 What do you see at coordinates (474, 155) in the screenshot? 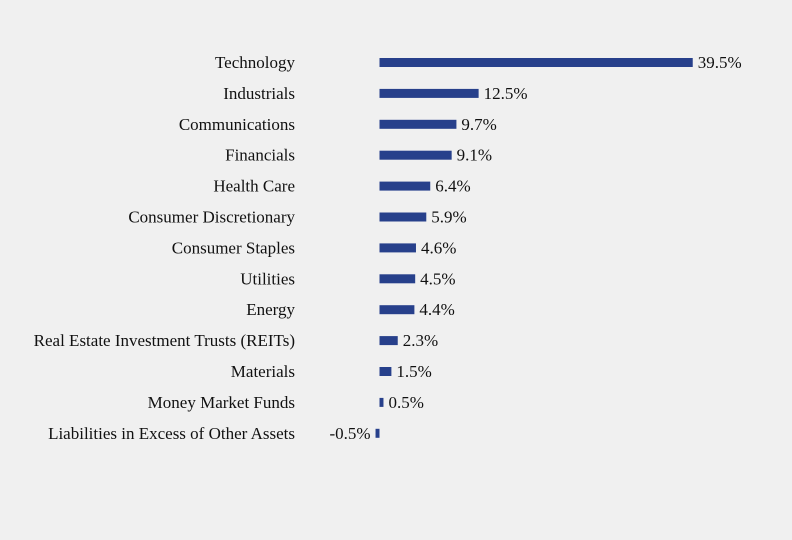
I see `value-label-financials: 9.1%` at bounding box center [474, 155].